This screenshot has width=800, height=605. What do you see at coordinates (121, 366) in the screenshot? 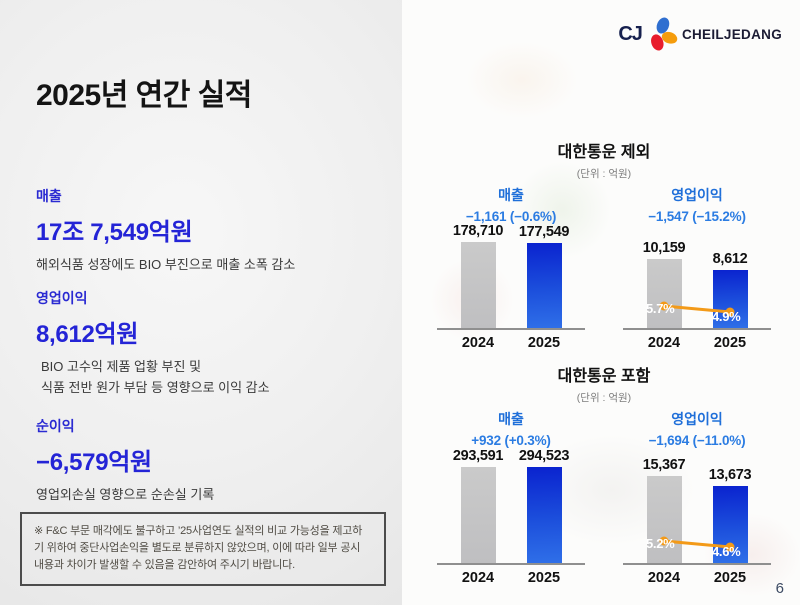
I see `metric-desc-line: BIO 고수익 제품 업황 부진 및` at bounding box center [121, 366].